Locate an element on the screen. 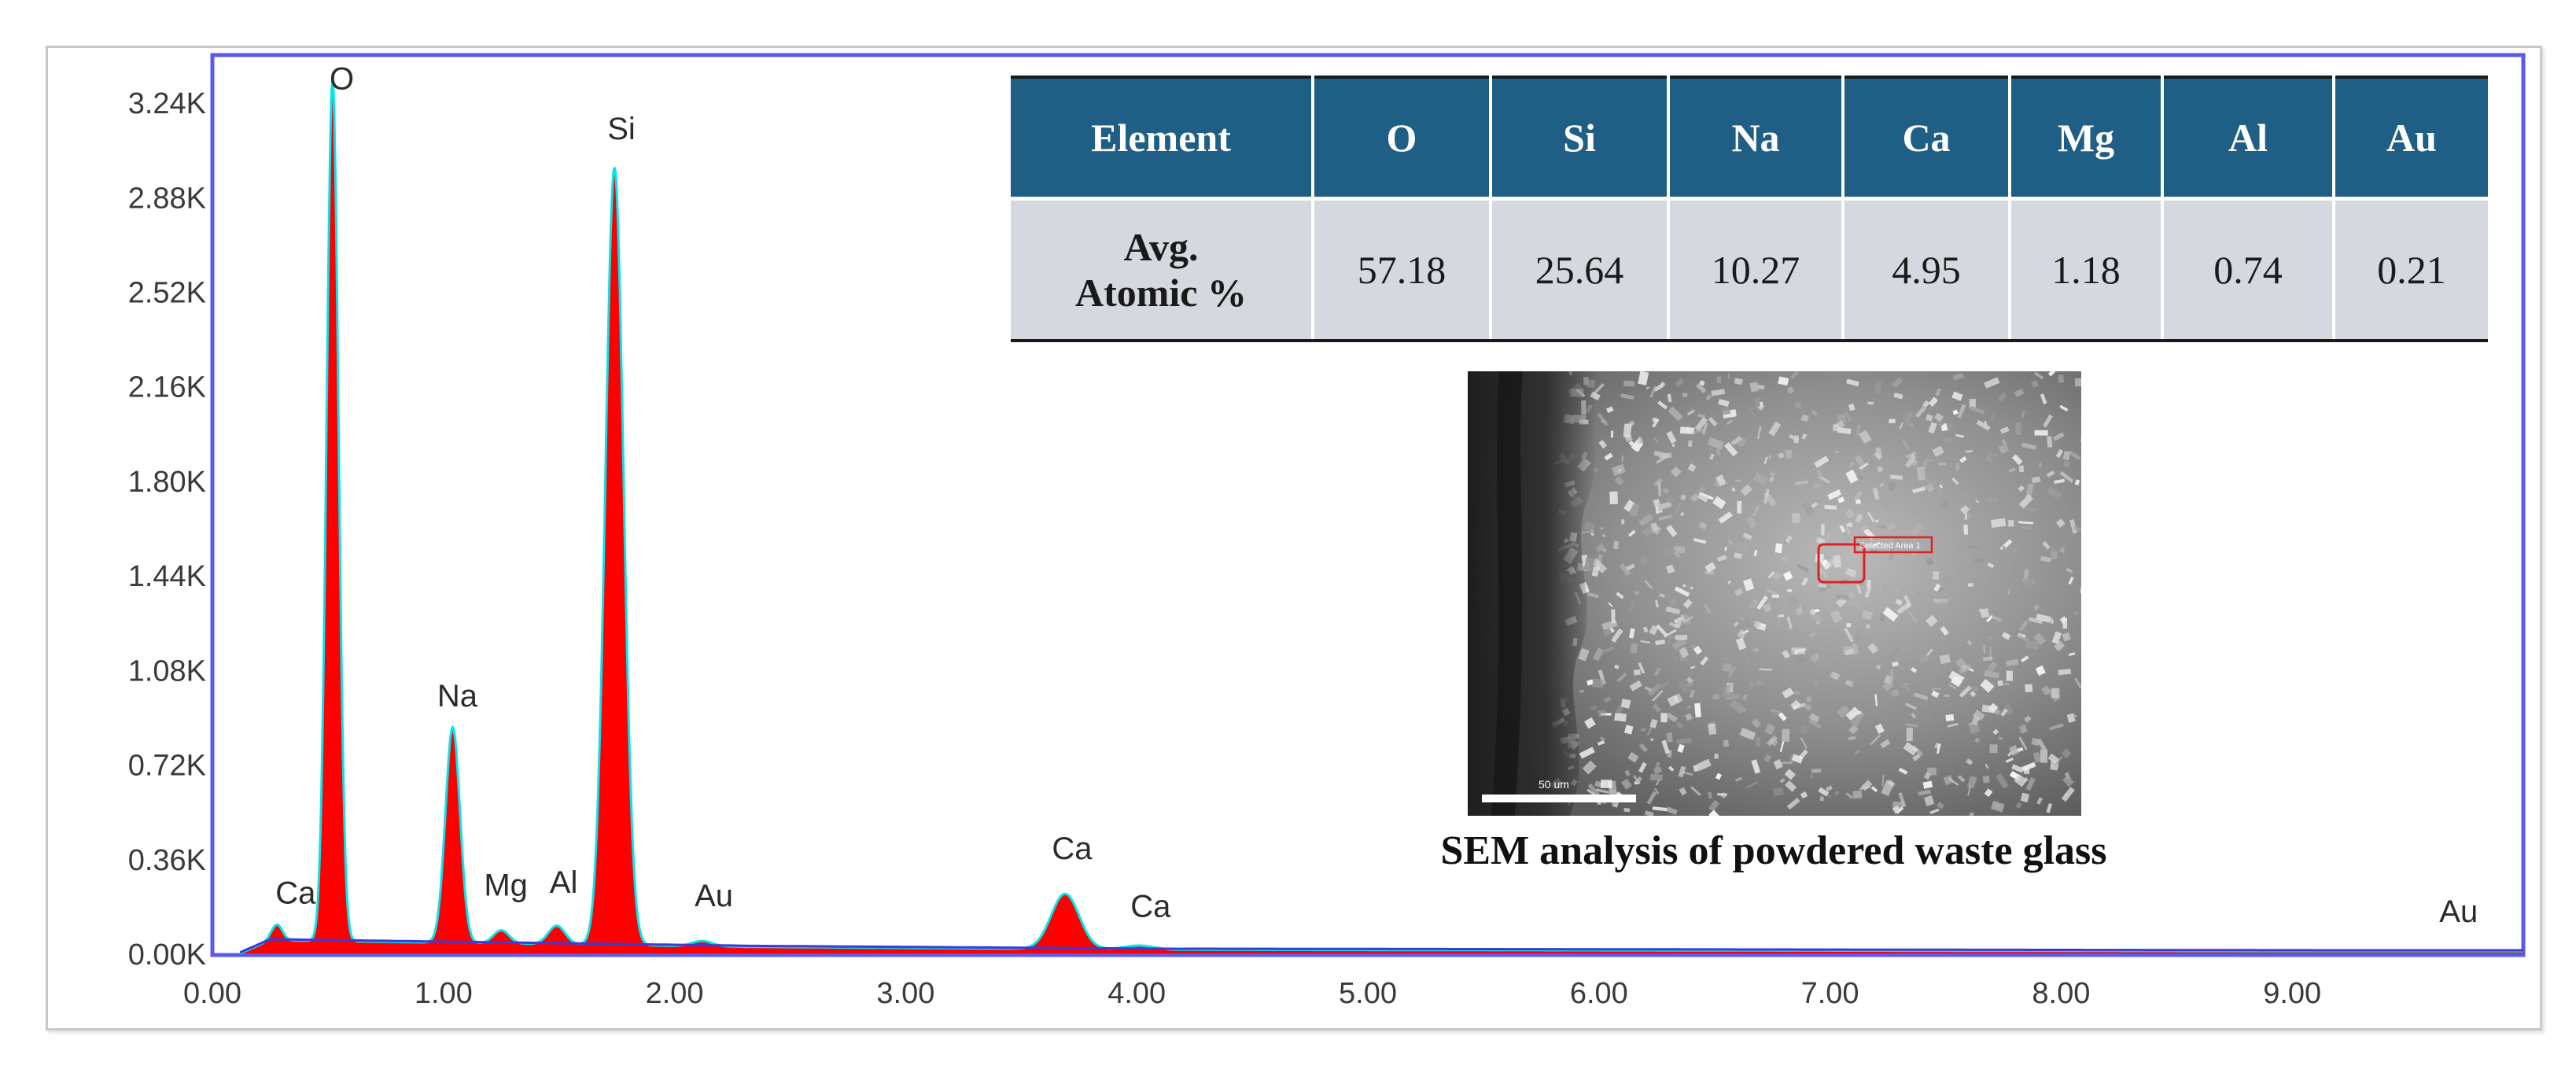  x-tick-label: 6.00 is located at coordinates (1599, 993).